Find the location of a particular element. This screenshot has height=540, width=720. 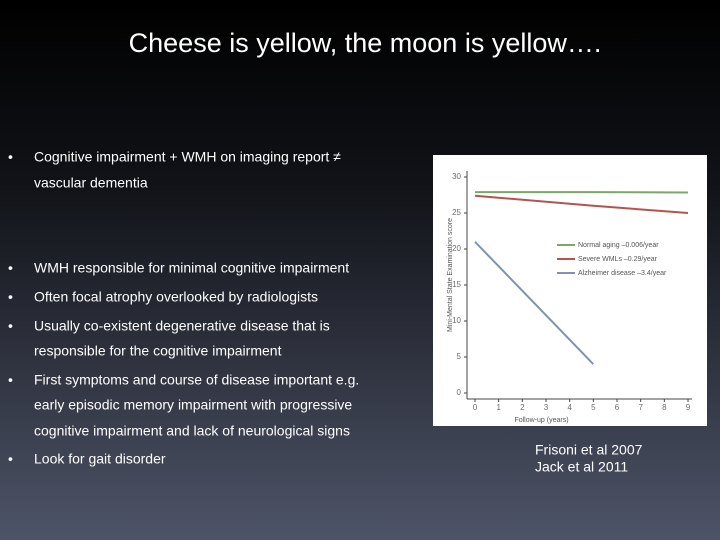

x-tick-label: 3 is located at coordinates (546, 407).